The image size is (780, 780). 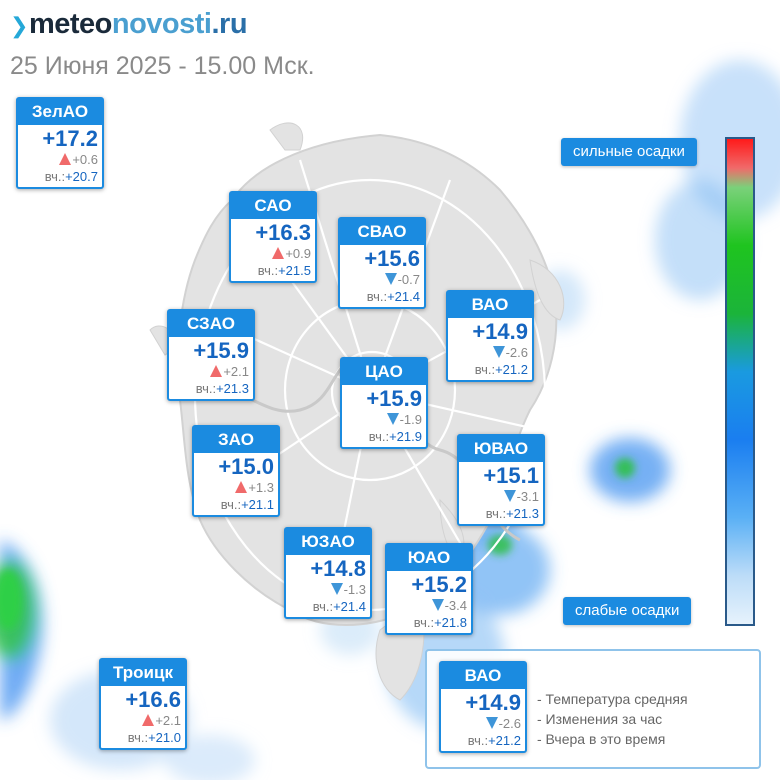 I want to click on district-change: -1.3, so click(x=328, y=589).